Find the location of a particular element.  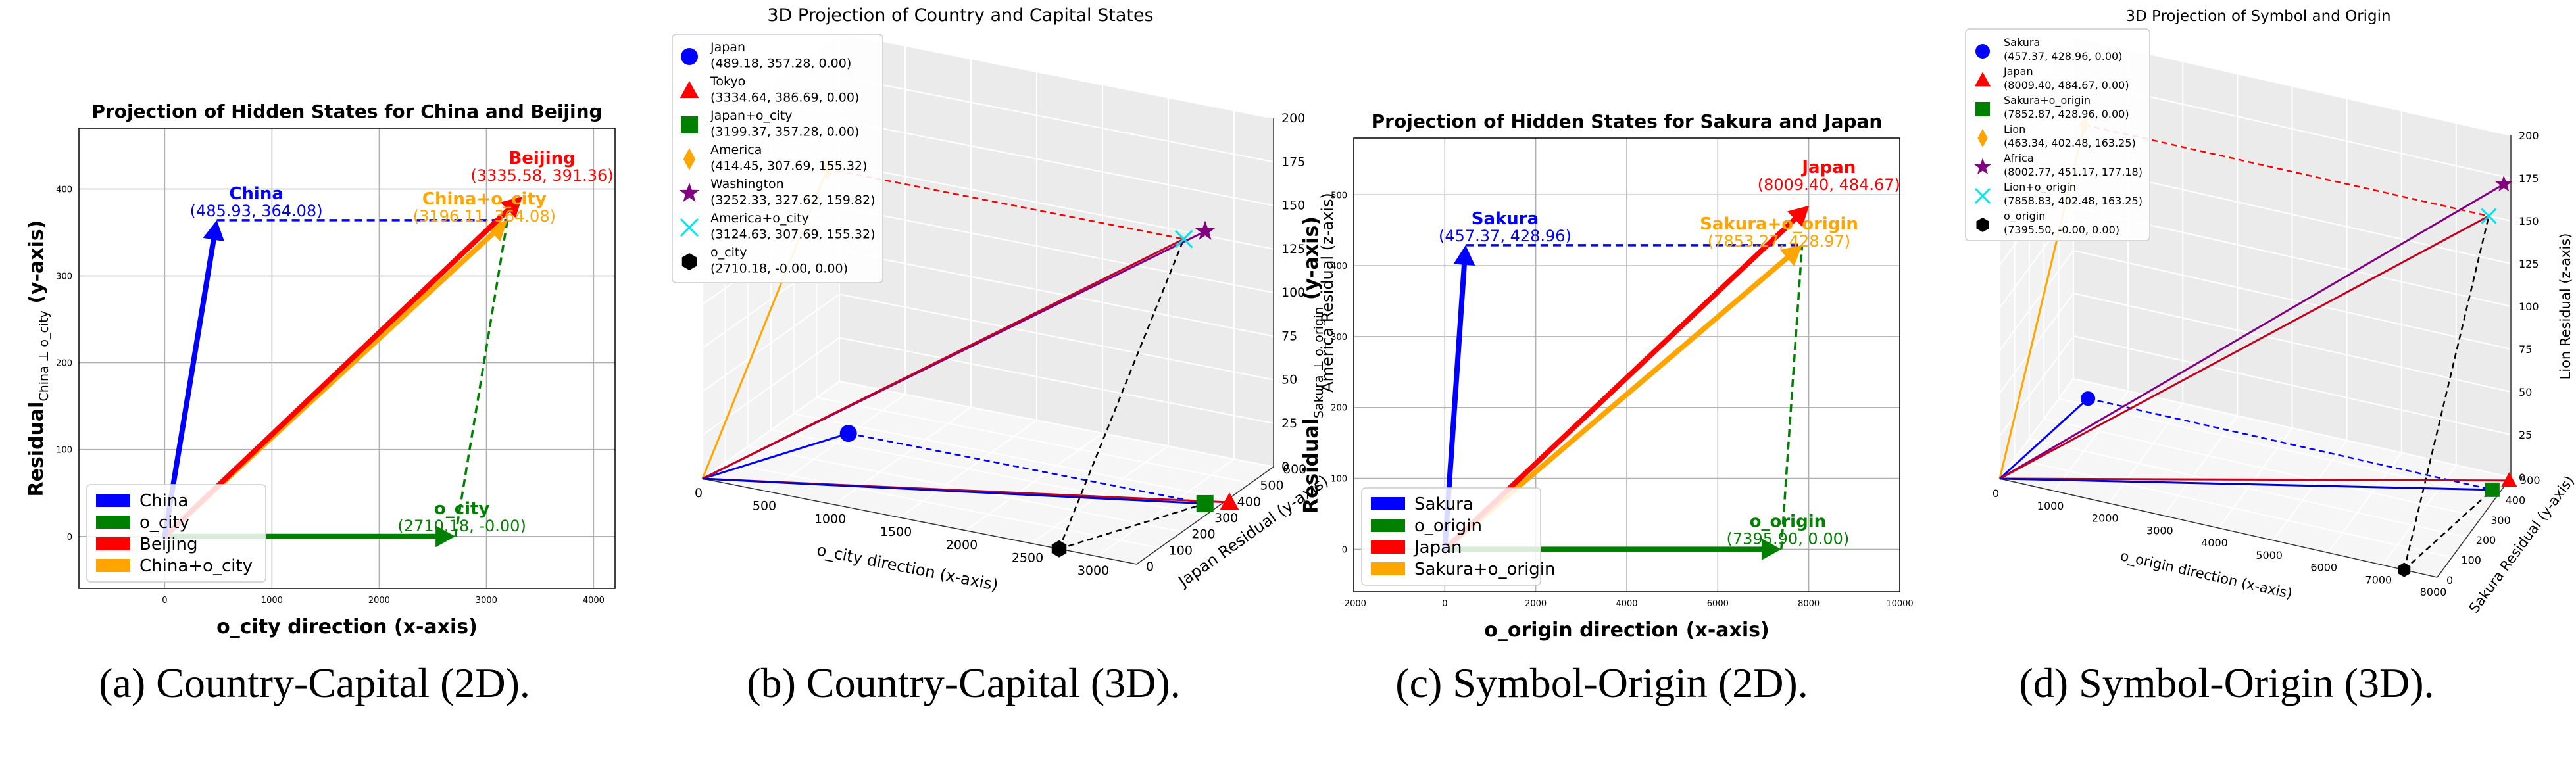

z-tick-label: 50 is located at coordinates (2525, 392).